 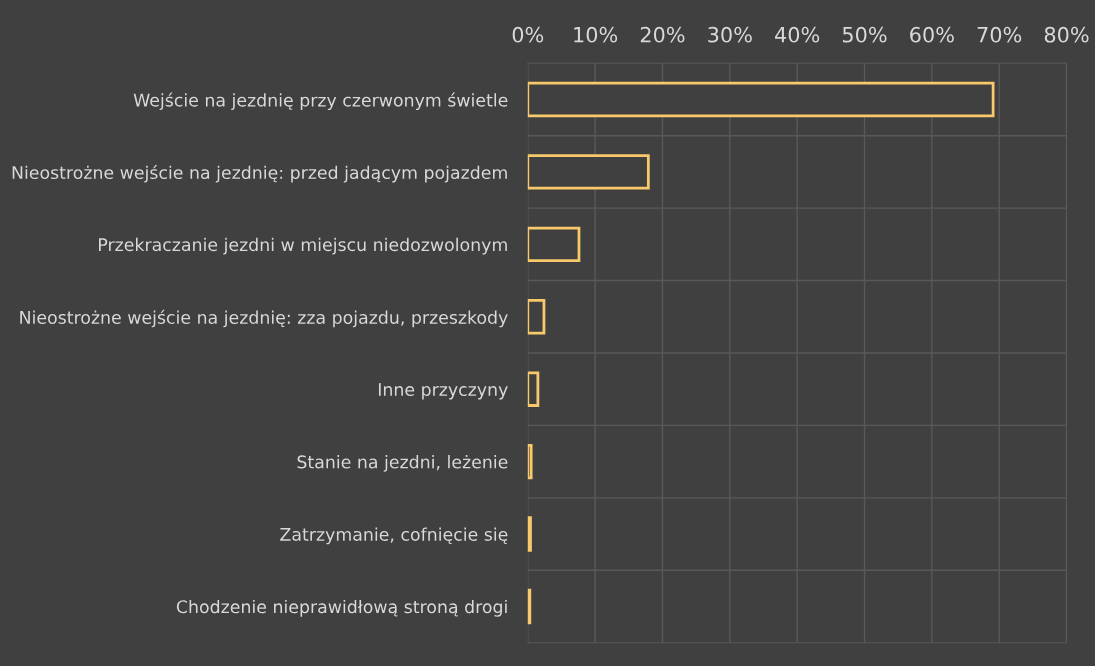 What do you see at coordinates (797, 34) in the screenshot?
I see `x-tick-label: 40%` at bounding box center [797, 34].